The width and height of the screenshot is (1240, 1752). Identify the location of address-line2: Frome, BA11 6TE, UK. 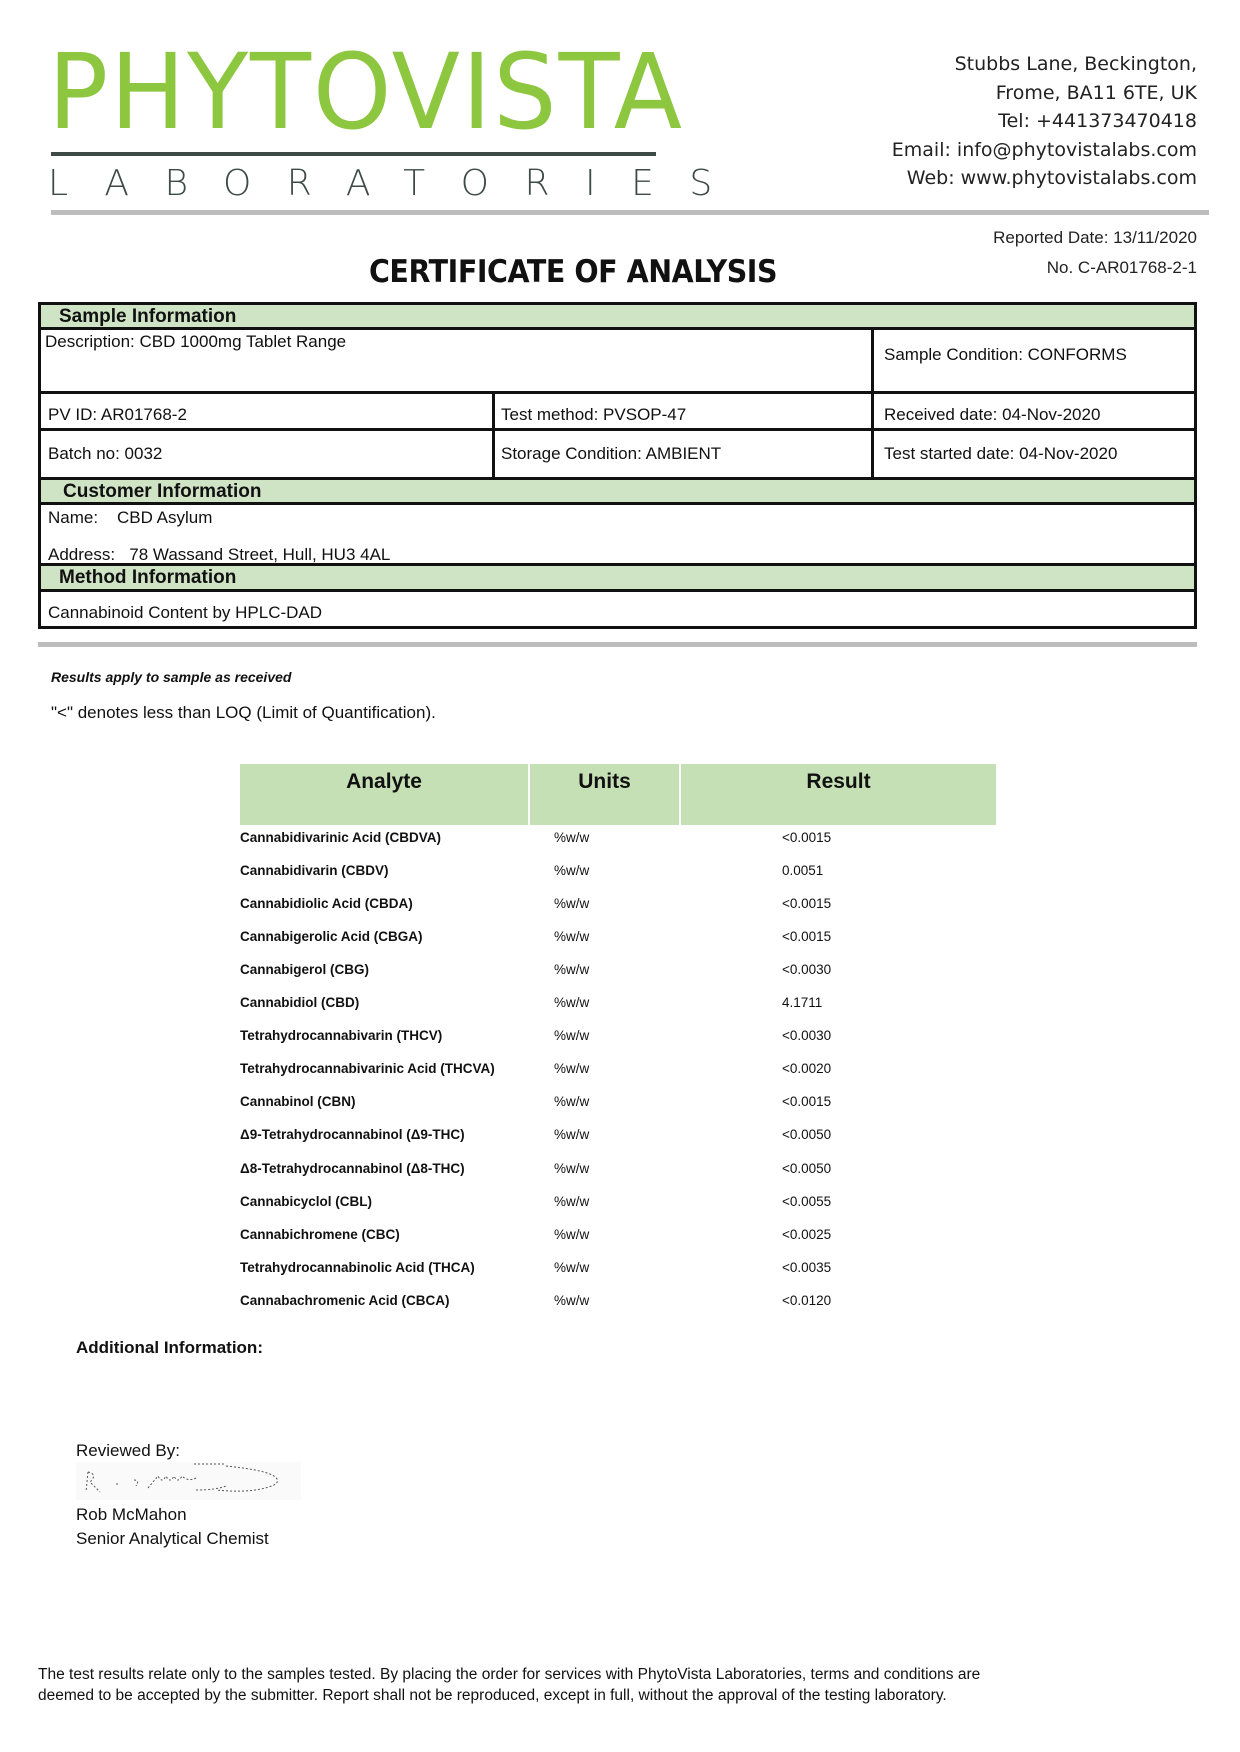
(1096, 92).